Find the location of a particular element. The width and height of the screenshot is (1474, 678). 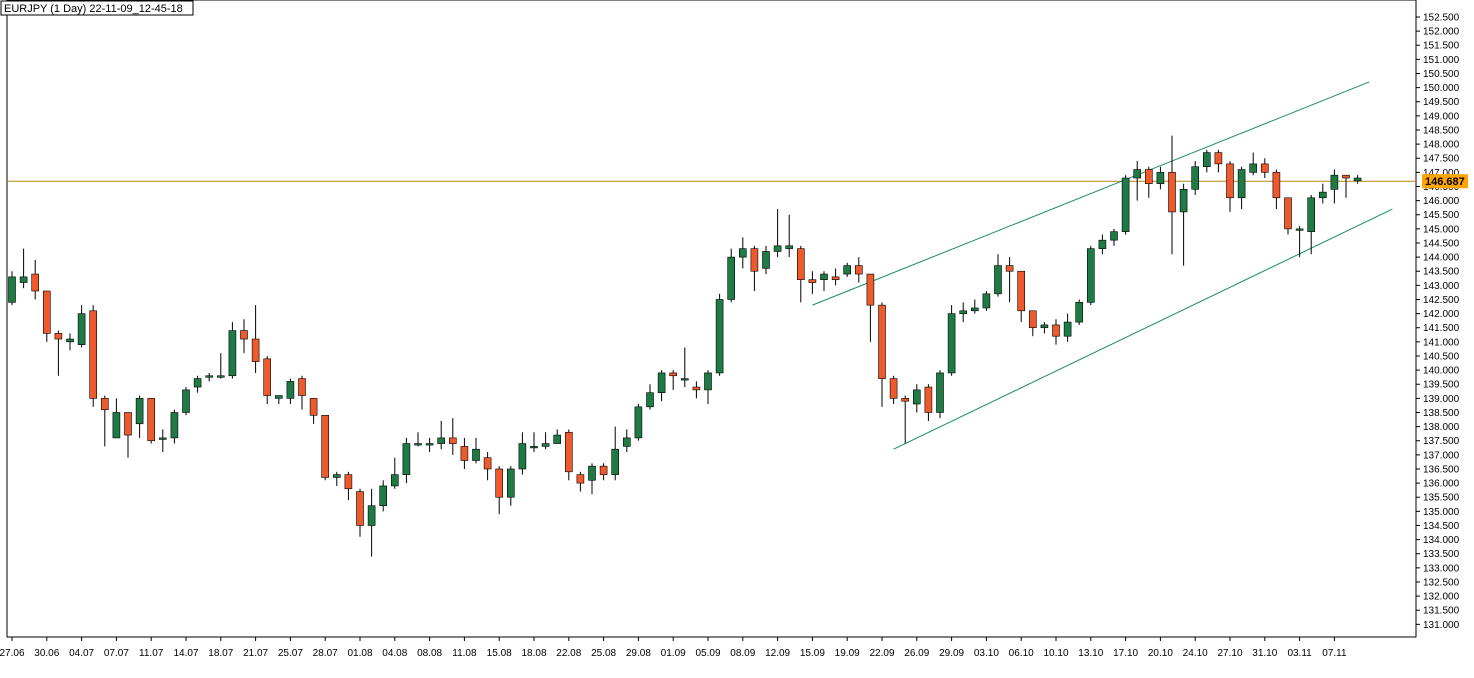

chart-title-box: EURJPY (1 Day) 22-11-09_12-45-18 is located at coordinates (97, 8).